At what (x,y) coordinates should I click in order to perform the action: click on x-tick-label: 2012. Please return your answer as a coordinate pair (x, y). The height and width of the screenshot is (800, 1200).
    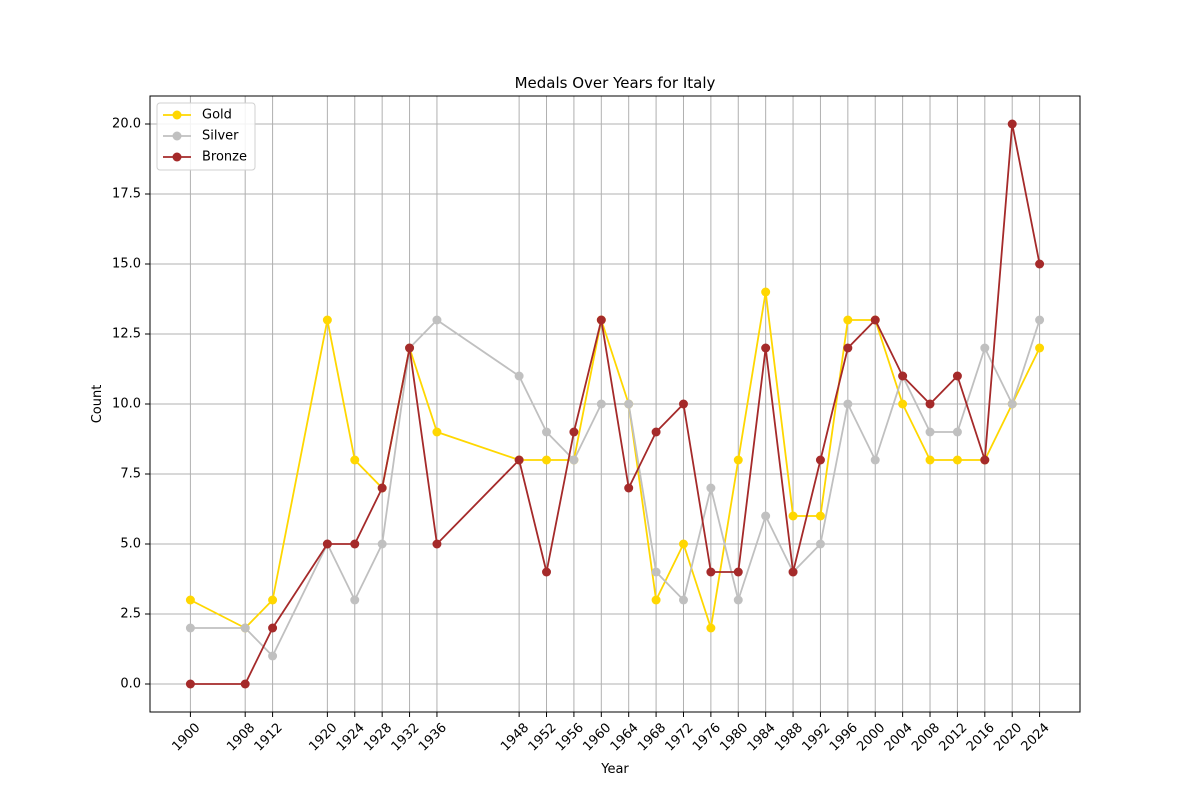
    Looking at the image, I should click on (953, 737).